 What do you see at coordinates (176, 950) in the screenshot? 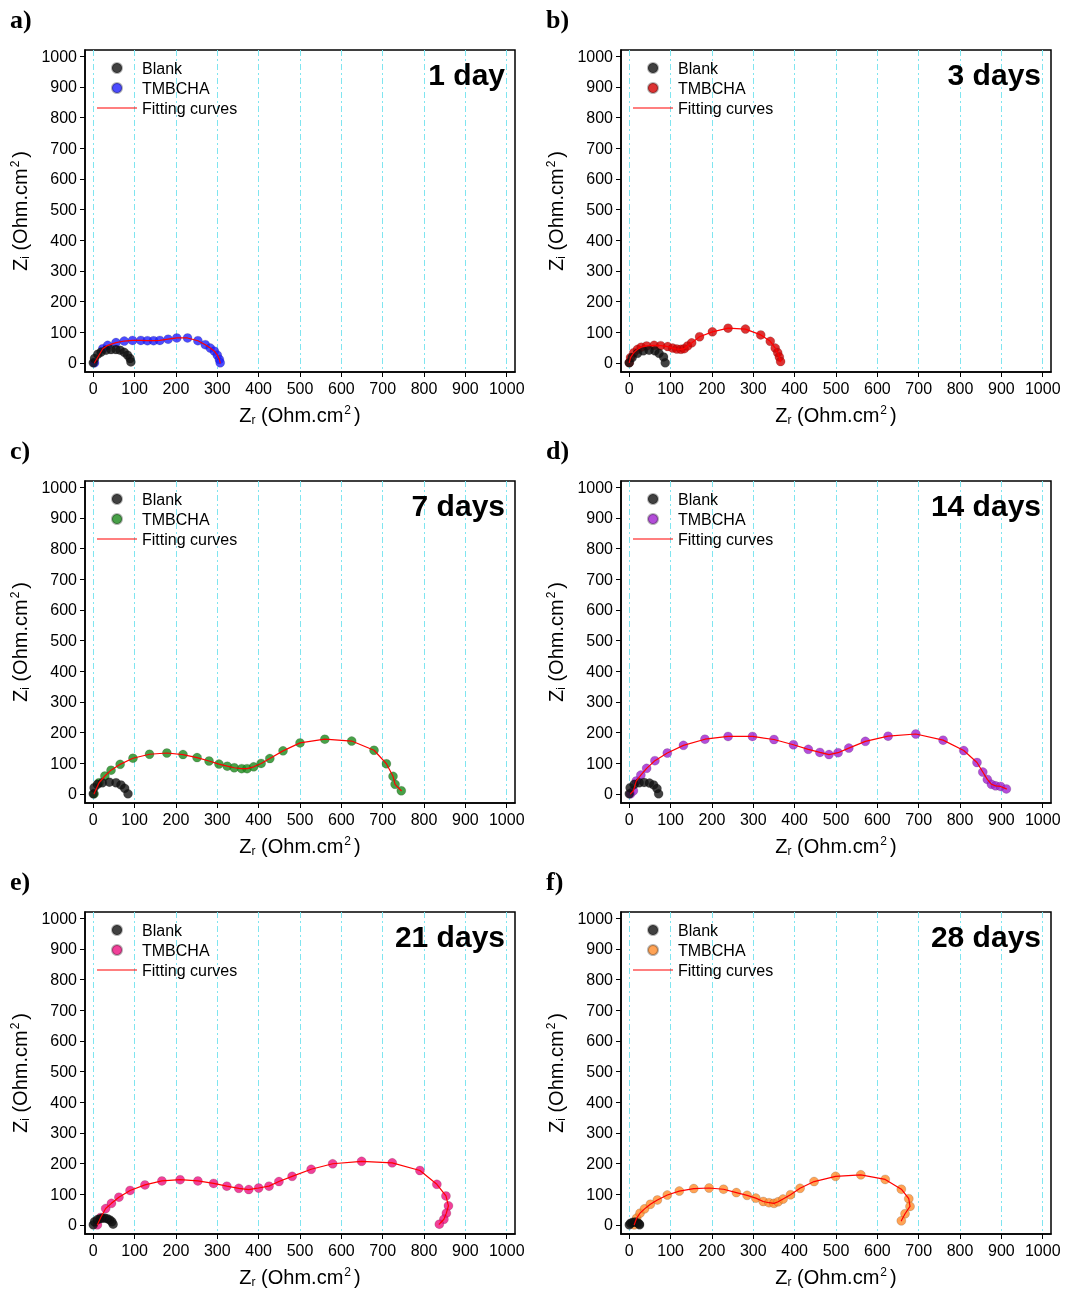
I see `legend-label: TMBCHA` at bounding box center [176, 950].